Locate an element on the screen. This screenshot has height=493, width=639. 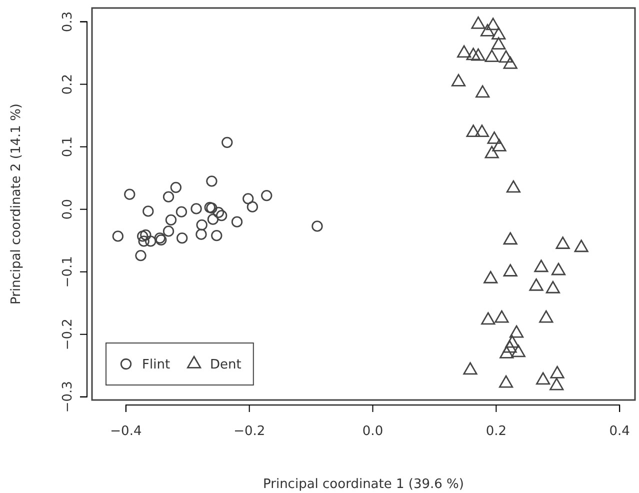
y-tick-label: −0.3 is located at coordinates (68, 397).